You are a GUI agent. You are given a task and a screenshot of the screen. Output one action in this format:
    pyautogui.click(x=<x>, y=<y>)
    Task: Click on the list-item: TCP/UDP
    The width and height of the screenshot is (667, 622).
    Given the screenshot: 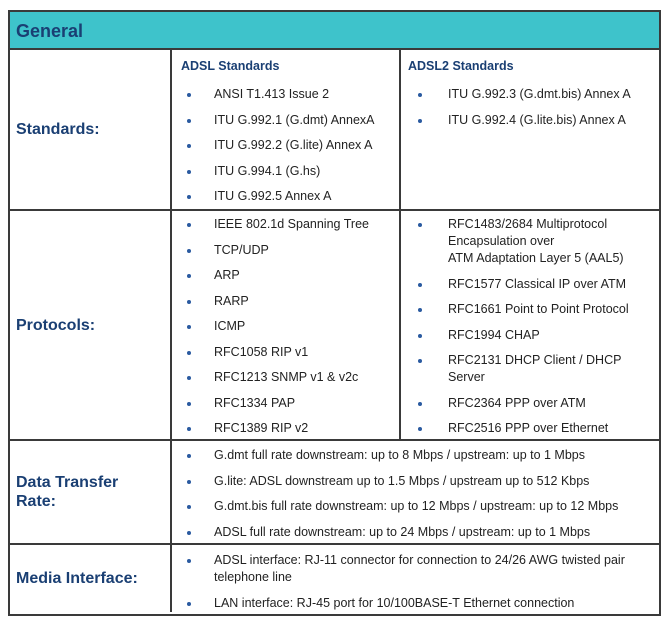 What is the action you would take?
    pyautogui.click(x=286, y=250)
    